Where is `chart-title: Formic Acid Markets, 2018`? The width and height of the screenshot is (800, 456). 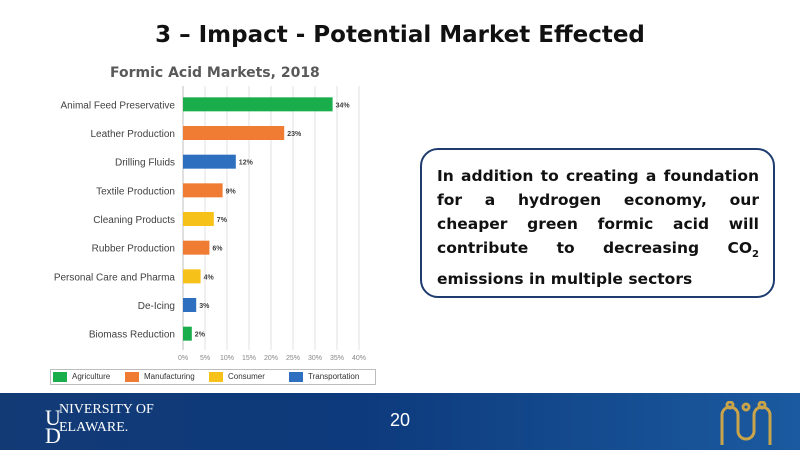
chart-title: Formic Acid Markets, 2018 is located at coordinates (215, 73).